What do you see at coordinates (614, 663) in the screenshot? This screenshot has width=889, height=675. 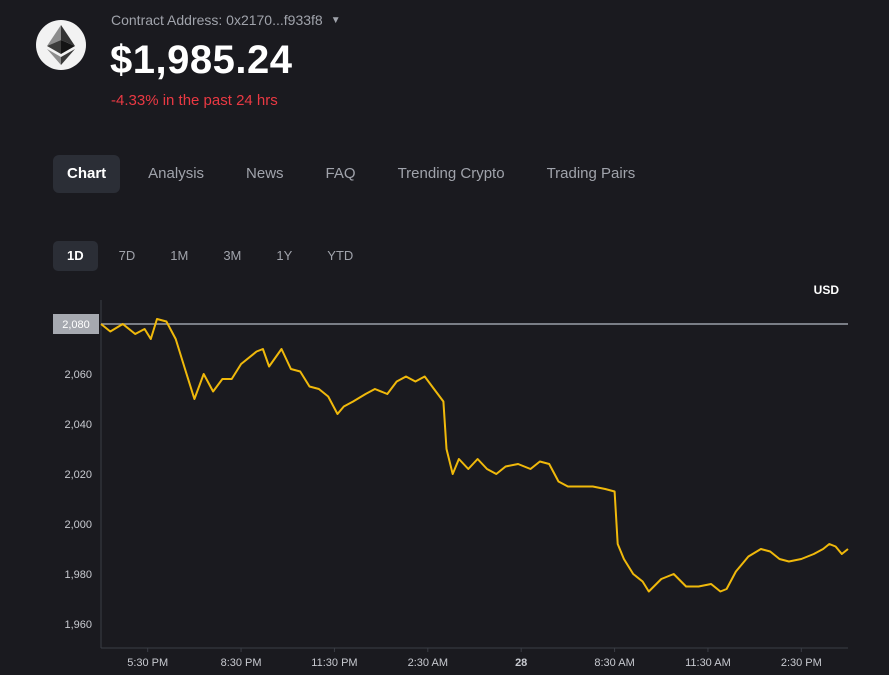 I see `x-tick-label: 8:30 AM` at bounding box center [614, 663].